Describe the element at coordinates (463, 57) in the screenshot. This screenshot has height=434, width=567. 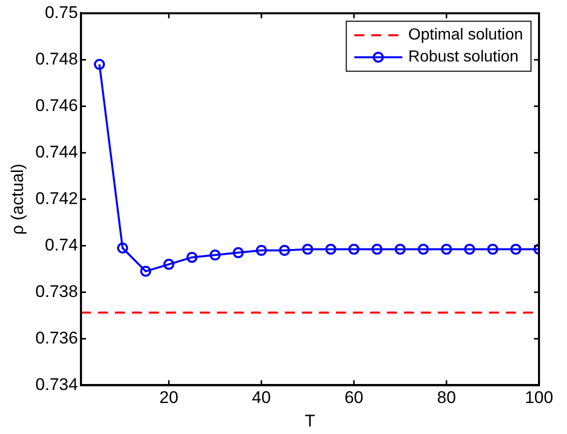
I see `legend-label: Robust solution` at that location.